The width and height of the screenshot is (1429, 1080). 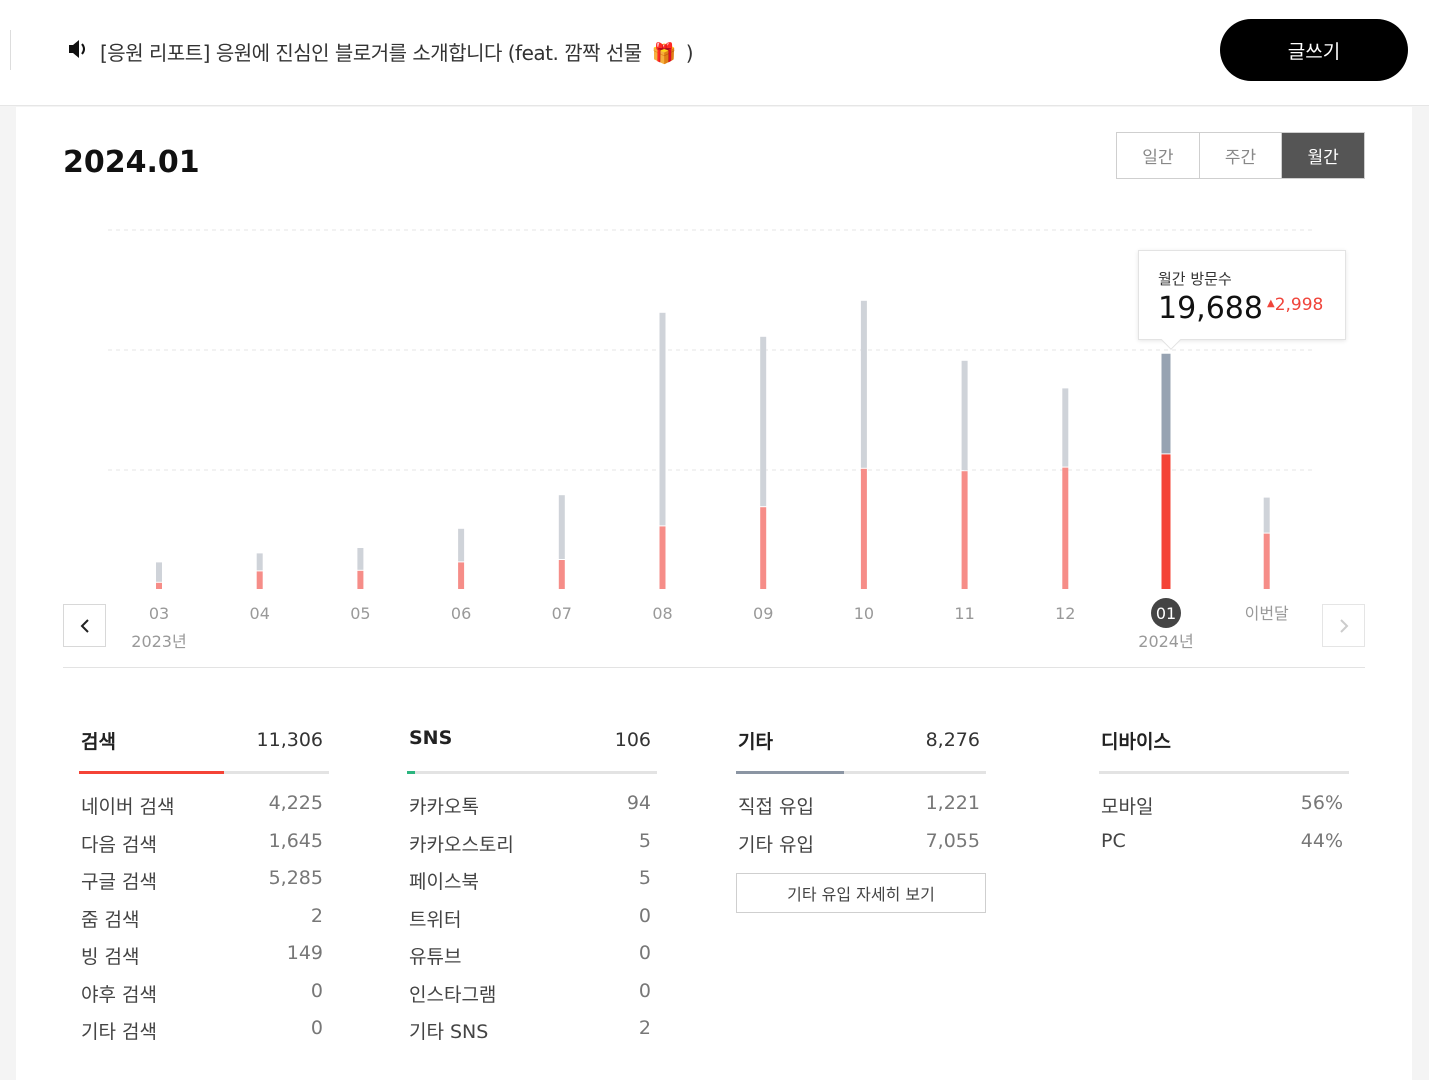 I want to click on gift-icon: 🎁, so click(x=664, y=52).